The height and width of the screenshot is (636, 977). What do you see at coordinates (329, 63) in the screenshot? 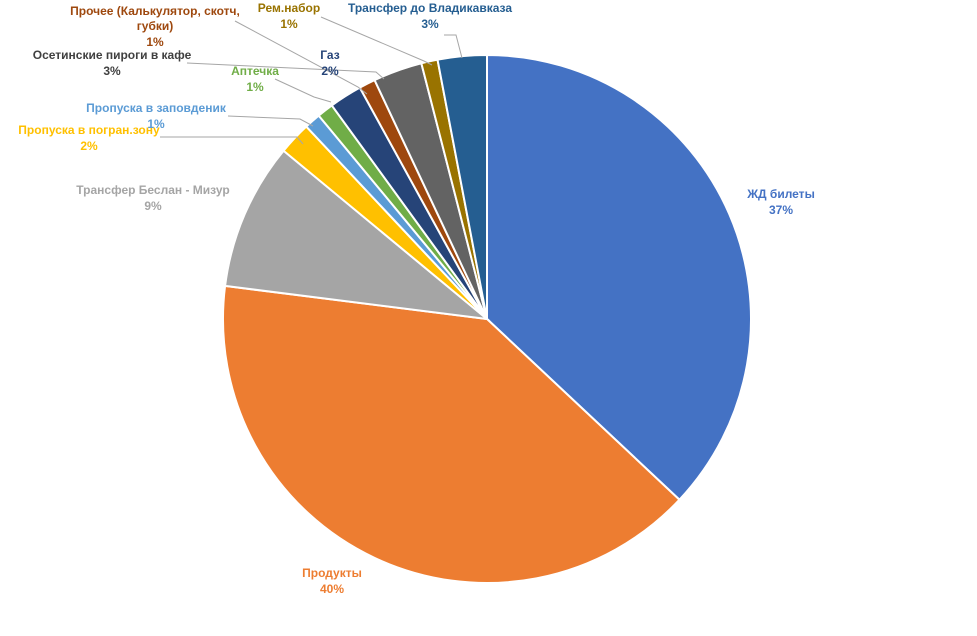
I see `slice-label: Газ 2%` at bounding box center [329, 63].